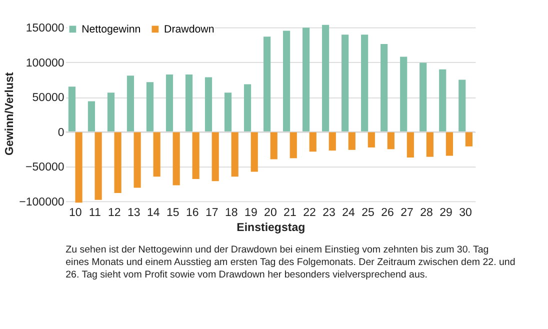 Image resolution: width=548 pixels, height=329 pixels. Describe the element at coordinates (48, 98) in the screenshot. I see `y-tick-label: 50000` at that location.